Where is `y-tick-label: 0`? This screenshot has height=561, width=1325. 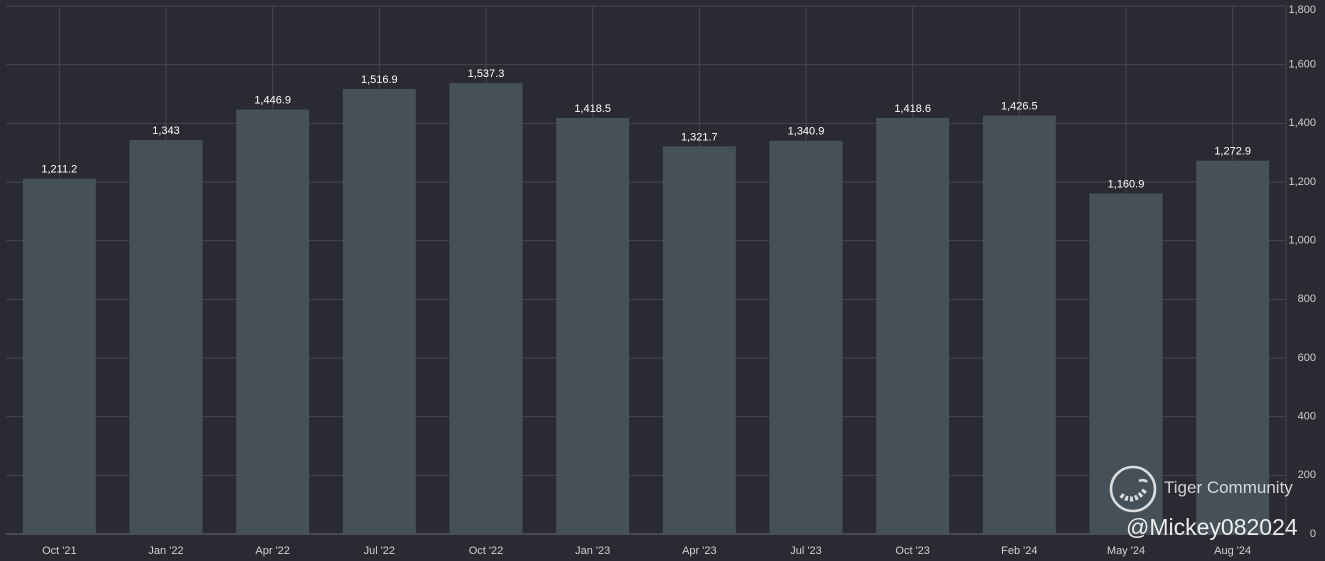
y-tick-label: 0 is located at coordinates (1313, 534).